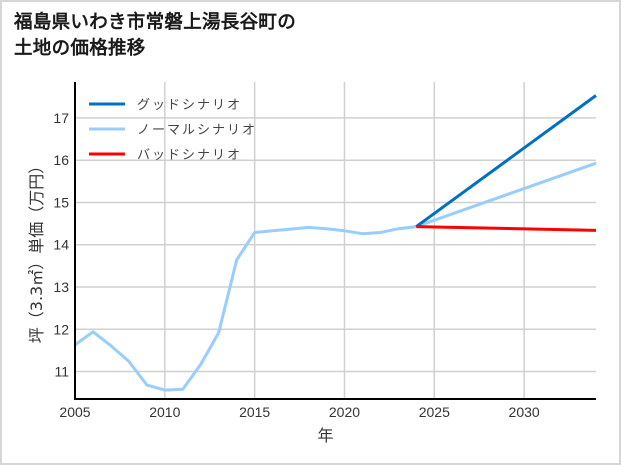 The image size is (621, 465). I want to click on chart-title-line-1: 福島県いわき市常磐上湯長谷町の, so click(155, 22).